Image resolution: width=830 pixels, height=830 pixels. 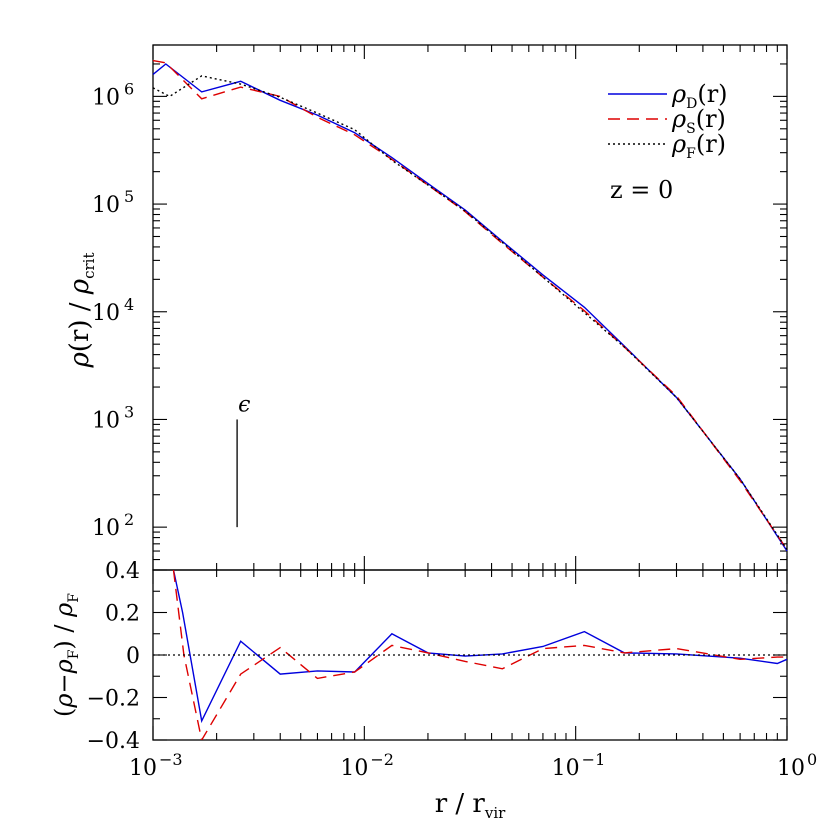 I want to click on softening-marker: ϵ, so click(x=243, y=460).